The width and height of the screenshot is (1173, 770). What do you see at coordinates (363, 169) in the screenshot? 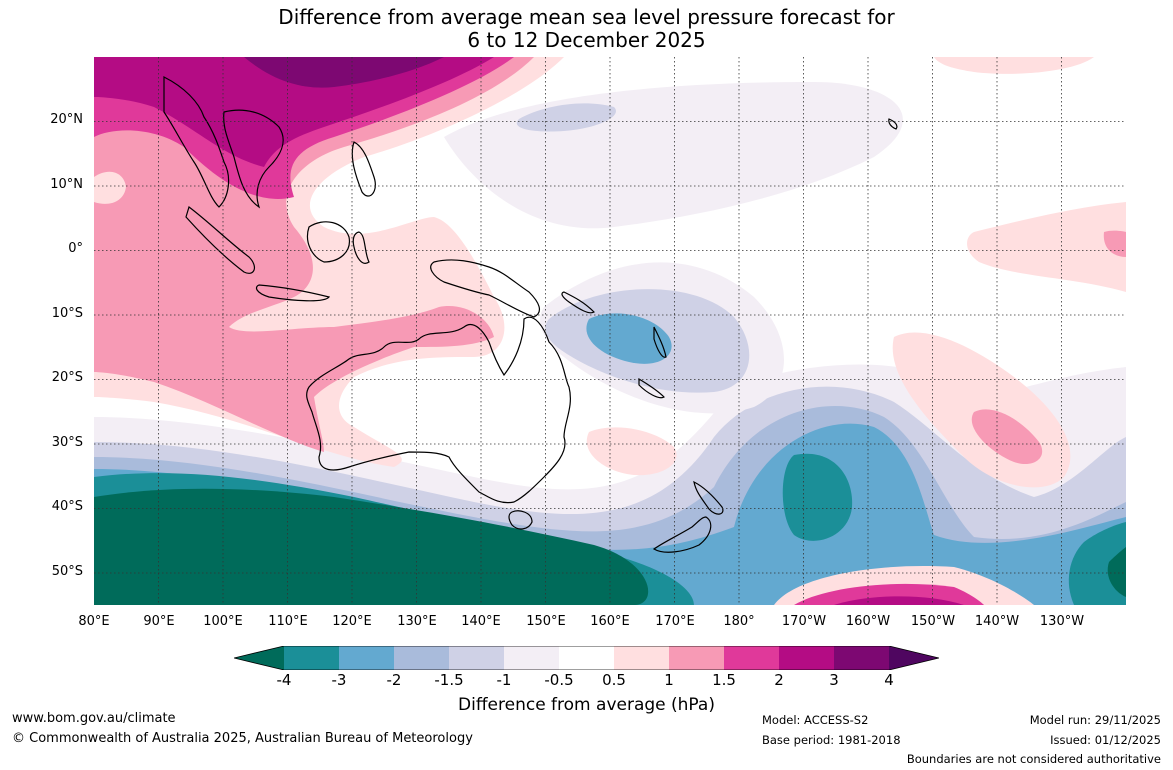
I see `philippines-coastline` at bounding box center [363, 169].